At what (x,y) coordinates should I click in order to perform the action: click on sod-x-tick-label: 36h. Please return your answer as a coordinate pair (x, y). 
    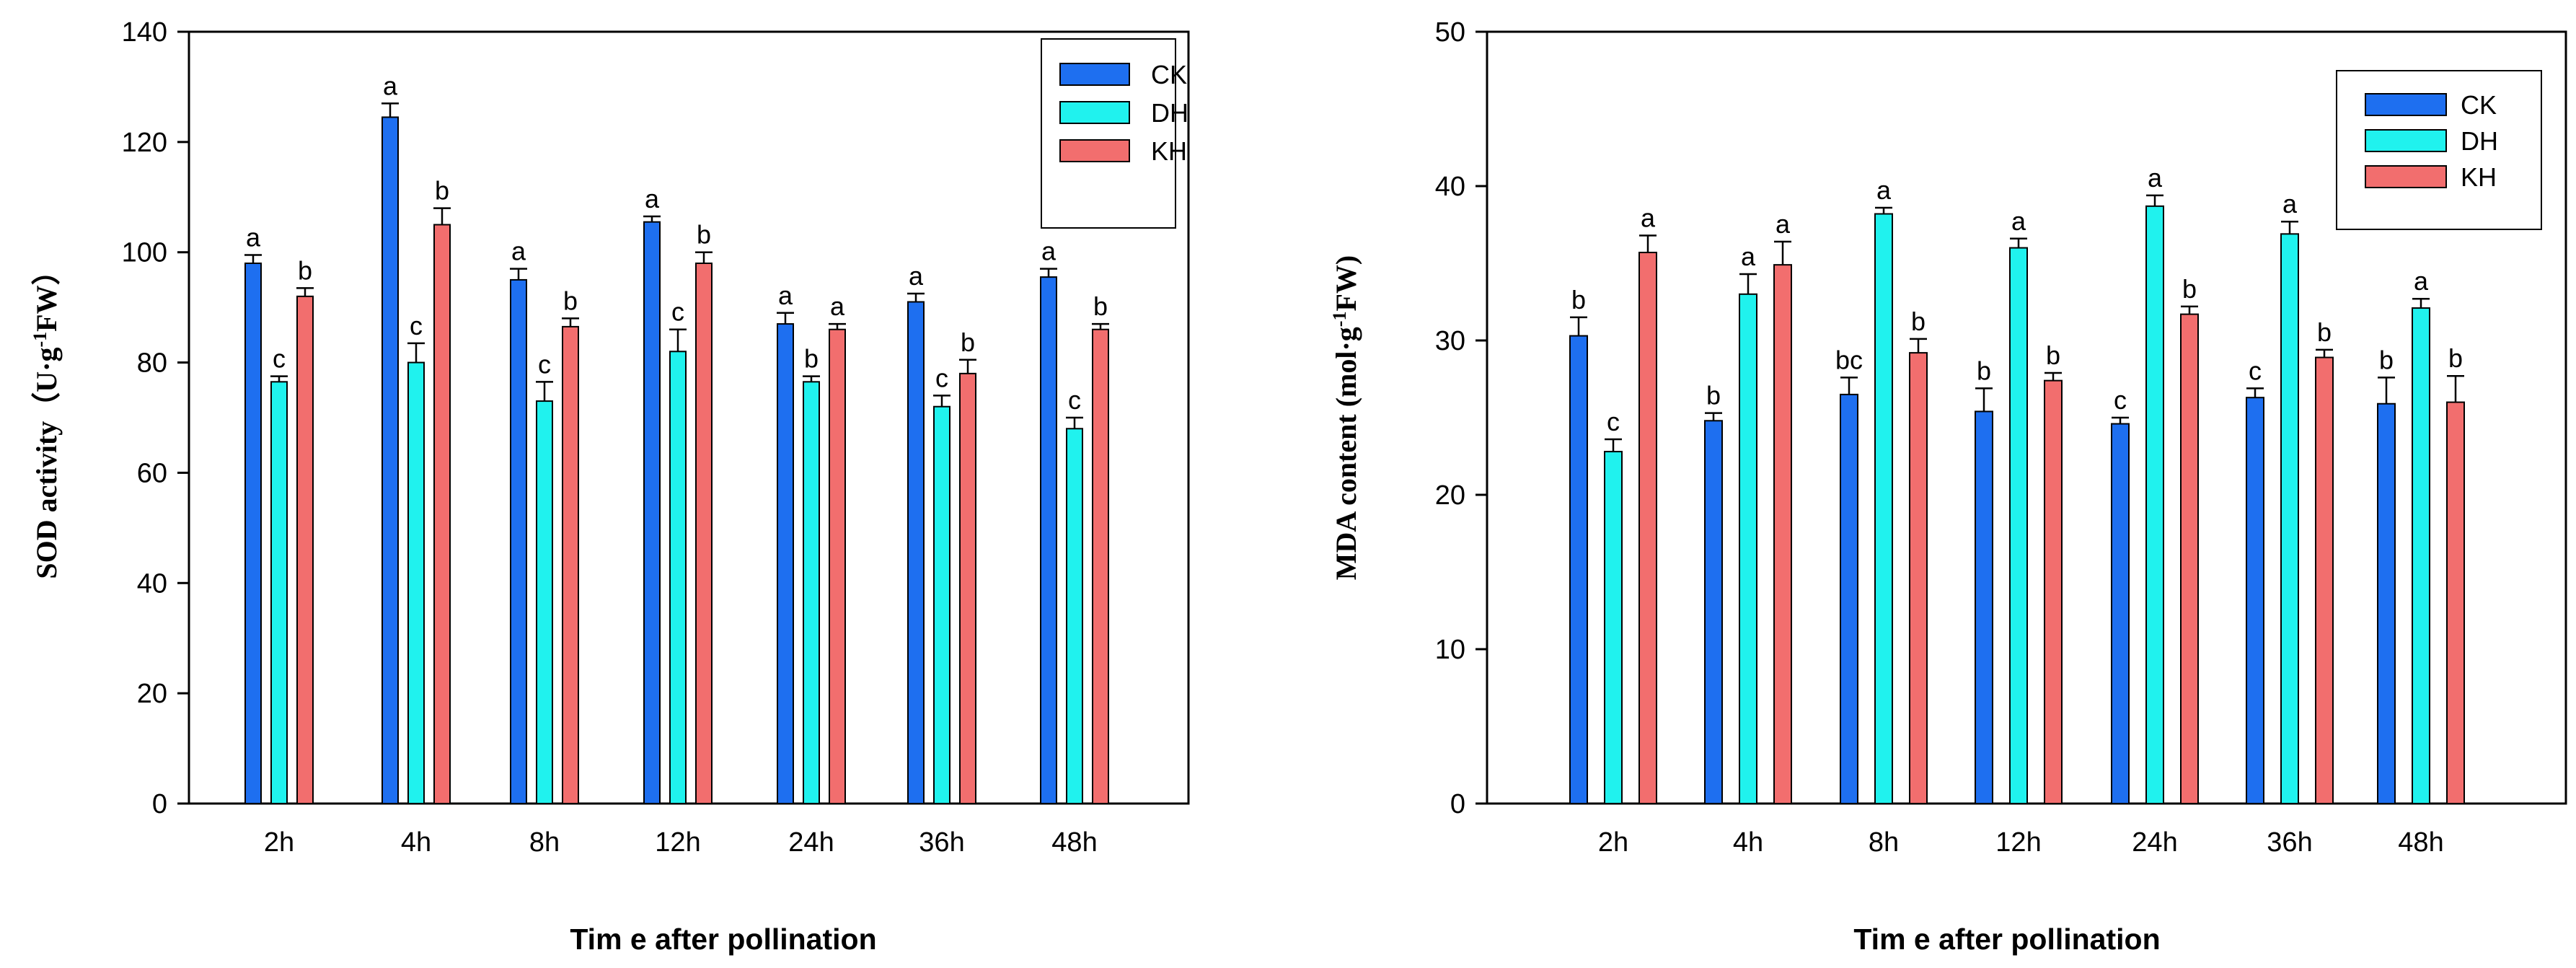
    Looking at the image, I should click on (941, 843).